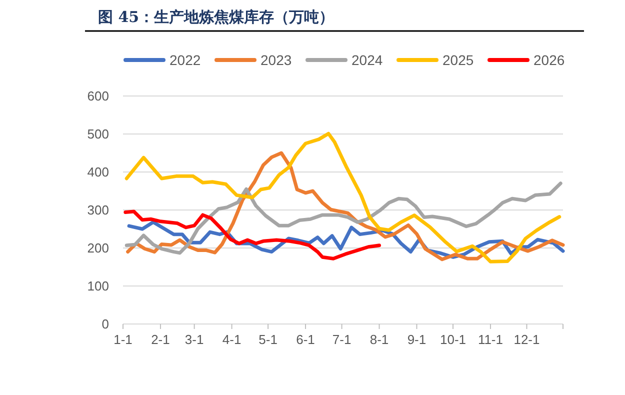 The height and width of the screenshot is (395, 625). What do you see at coordinates (305, 339) in the screenshot?
I see `x-tick-label: 6-1` at bounding box center [305, 339].